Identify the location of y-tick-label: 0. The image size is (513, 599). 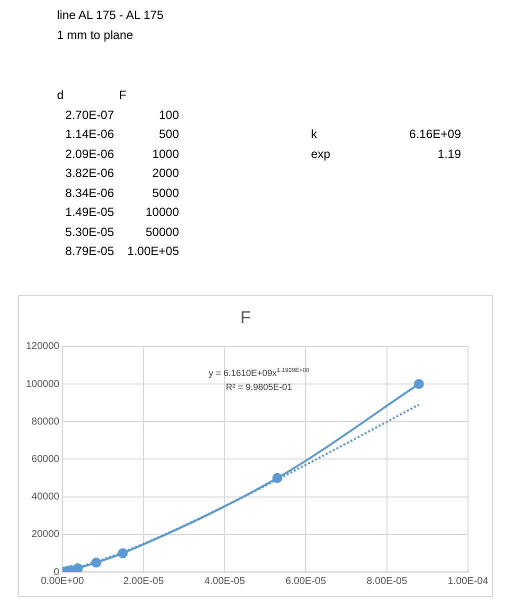
(57, 572).